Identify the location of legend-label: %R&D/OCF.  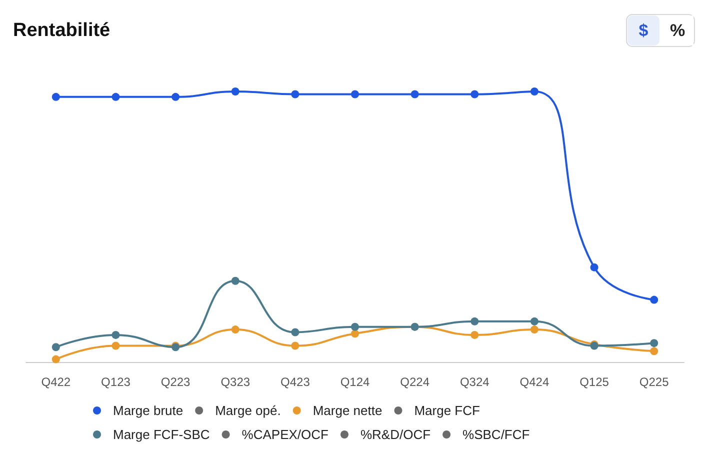
(395, 434).